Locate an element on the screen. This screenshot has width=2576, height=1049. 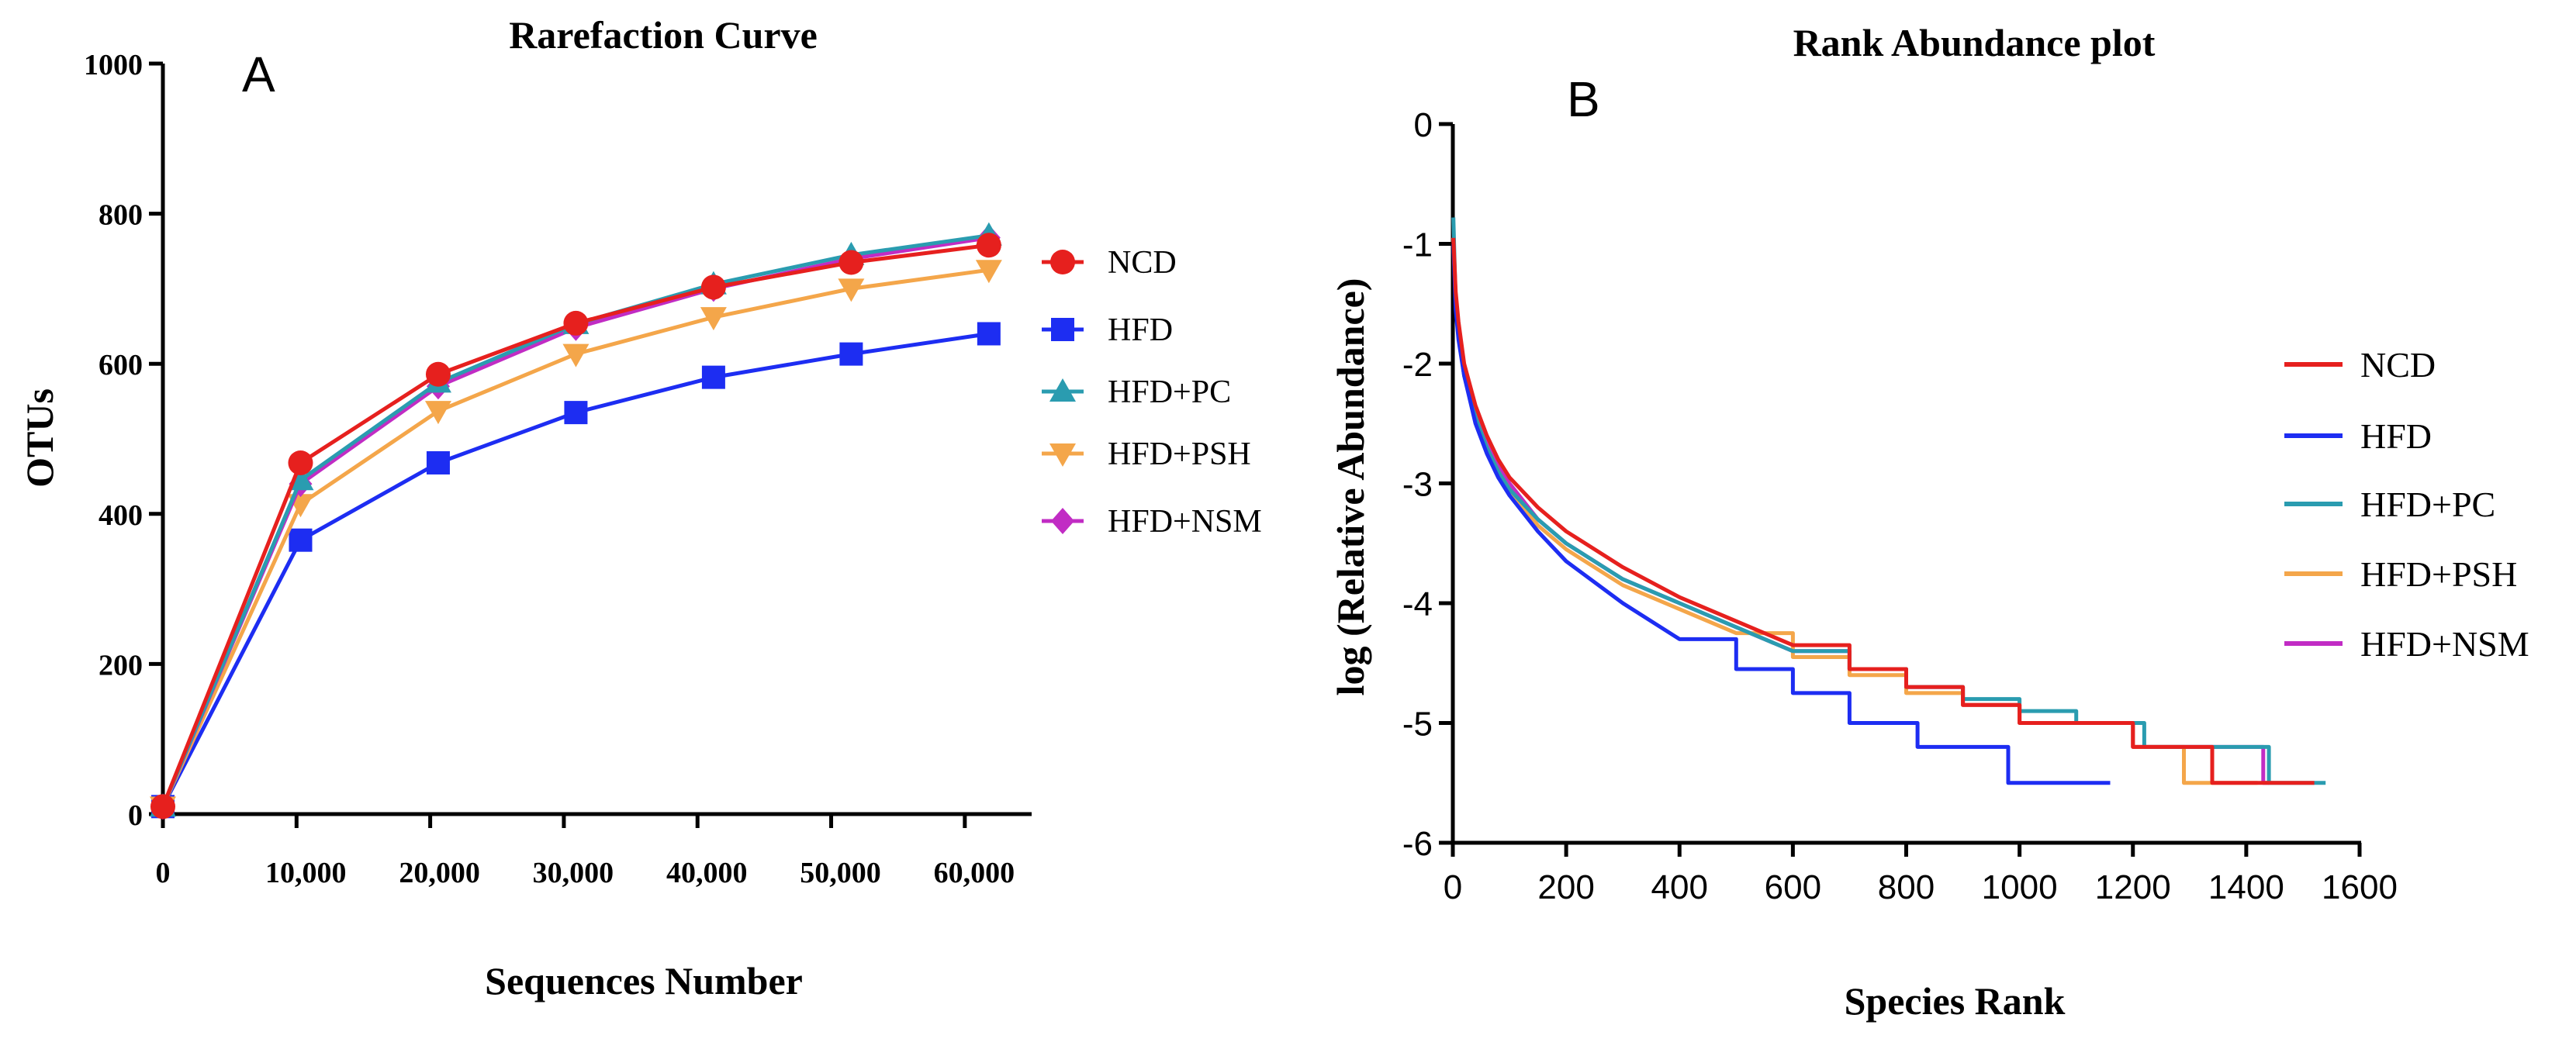
rank-abundance-legend-item: HFD+PSH is located at coordinates (2400, 574).